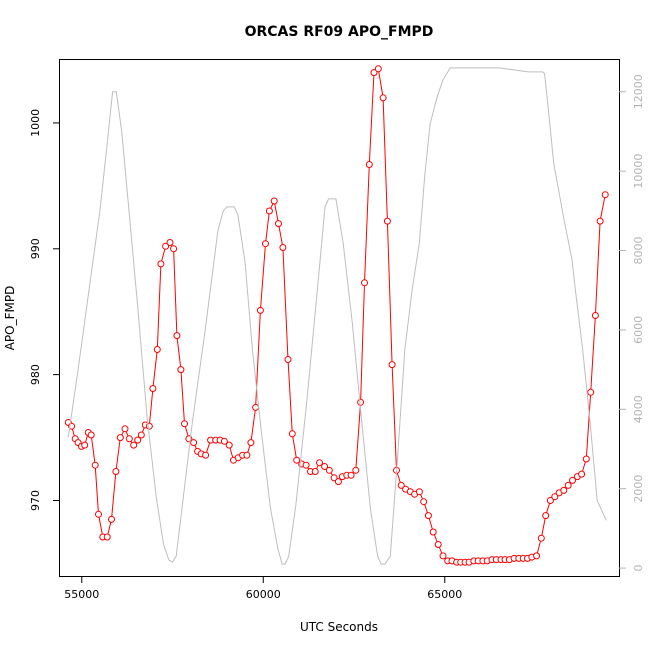  Describe the element at coordinates (638, 91) in the screenshot. I see `y2-tick-label: 12000` at that location.